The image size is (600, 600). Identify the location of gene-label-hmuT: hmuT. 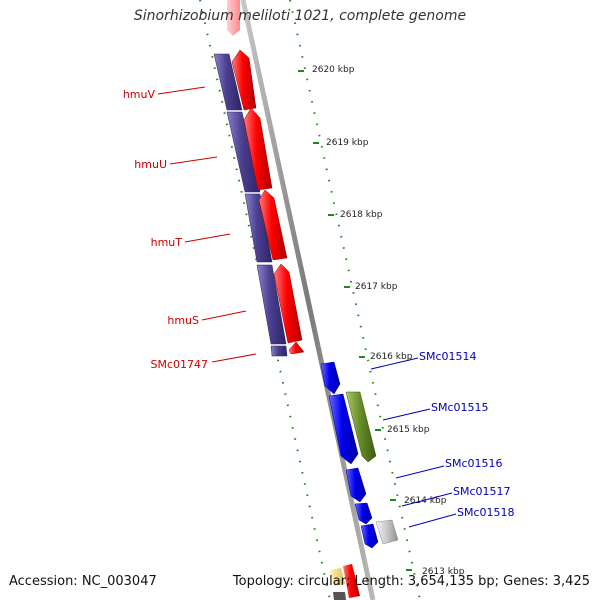
(167, 242).